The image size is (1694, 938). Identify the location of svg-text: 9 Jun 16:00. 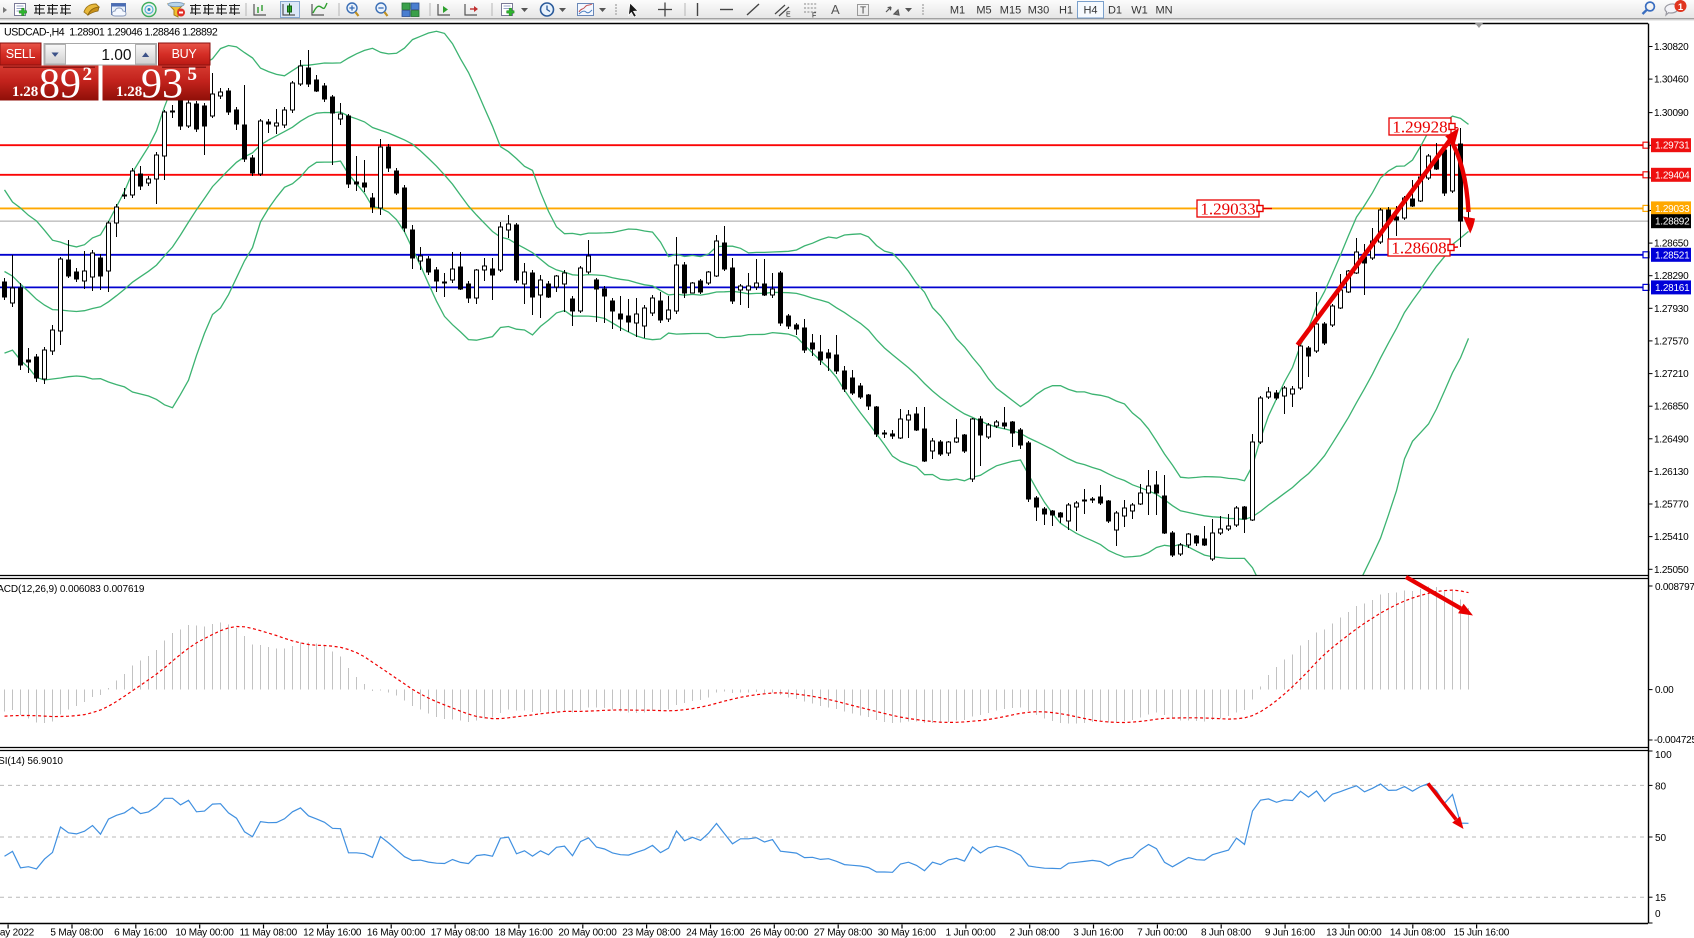
(1290, 933).